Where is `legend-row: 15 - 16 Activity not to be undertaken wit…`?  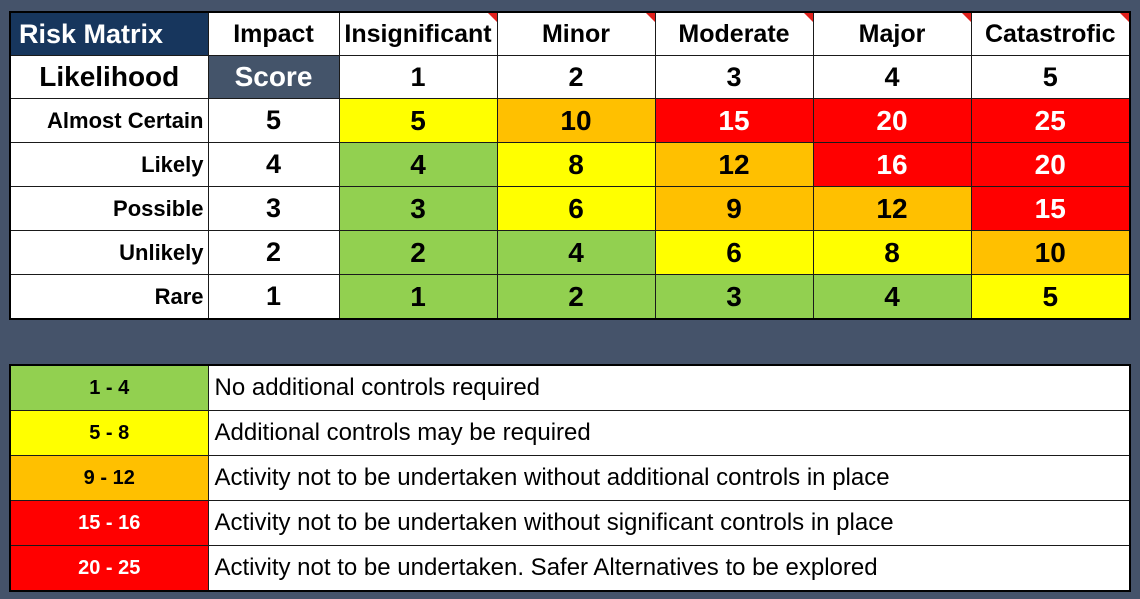 legend-row: 15 - 16 Activity not to be undertaken wit… is located at coordinates (570, 523).